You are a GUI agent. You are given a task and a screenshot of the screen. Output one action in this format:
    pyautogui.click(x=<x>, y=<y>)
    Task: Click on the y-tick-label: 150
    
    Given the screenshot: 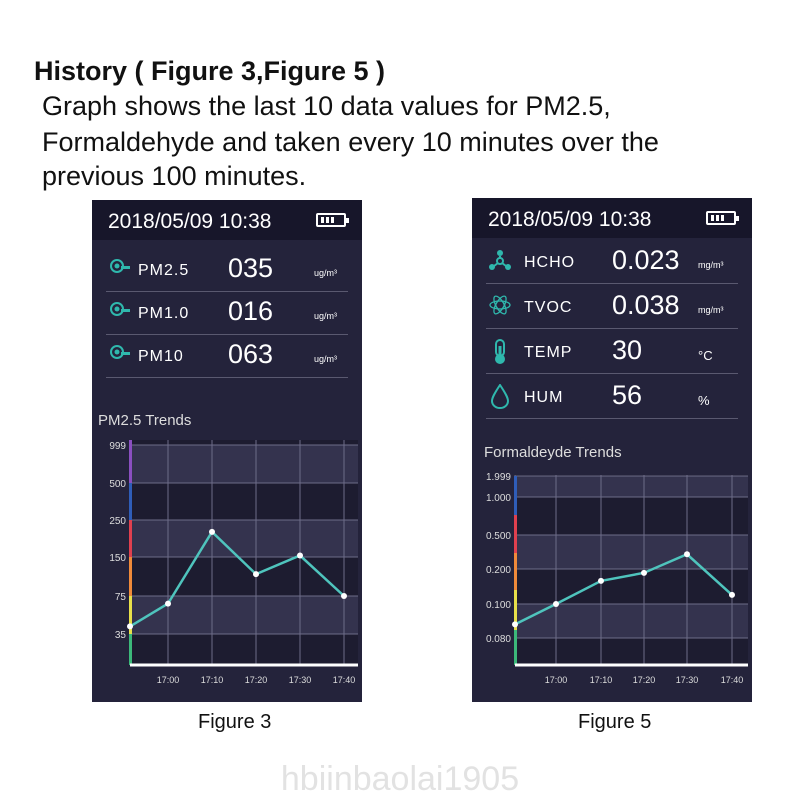 What is the action you would take?
    pyautogui.click(x=117, y=558)
    